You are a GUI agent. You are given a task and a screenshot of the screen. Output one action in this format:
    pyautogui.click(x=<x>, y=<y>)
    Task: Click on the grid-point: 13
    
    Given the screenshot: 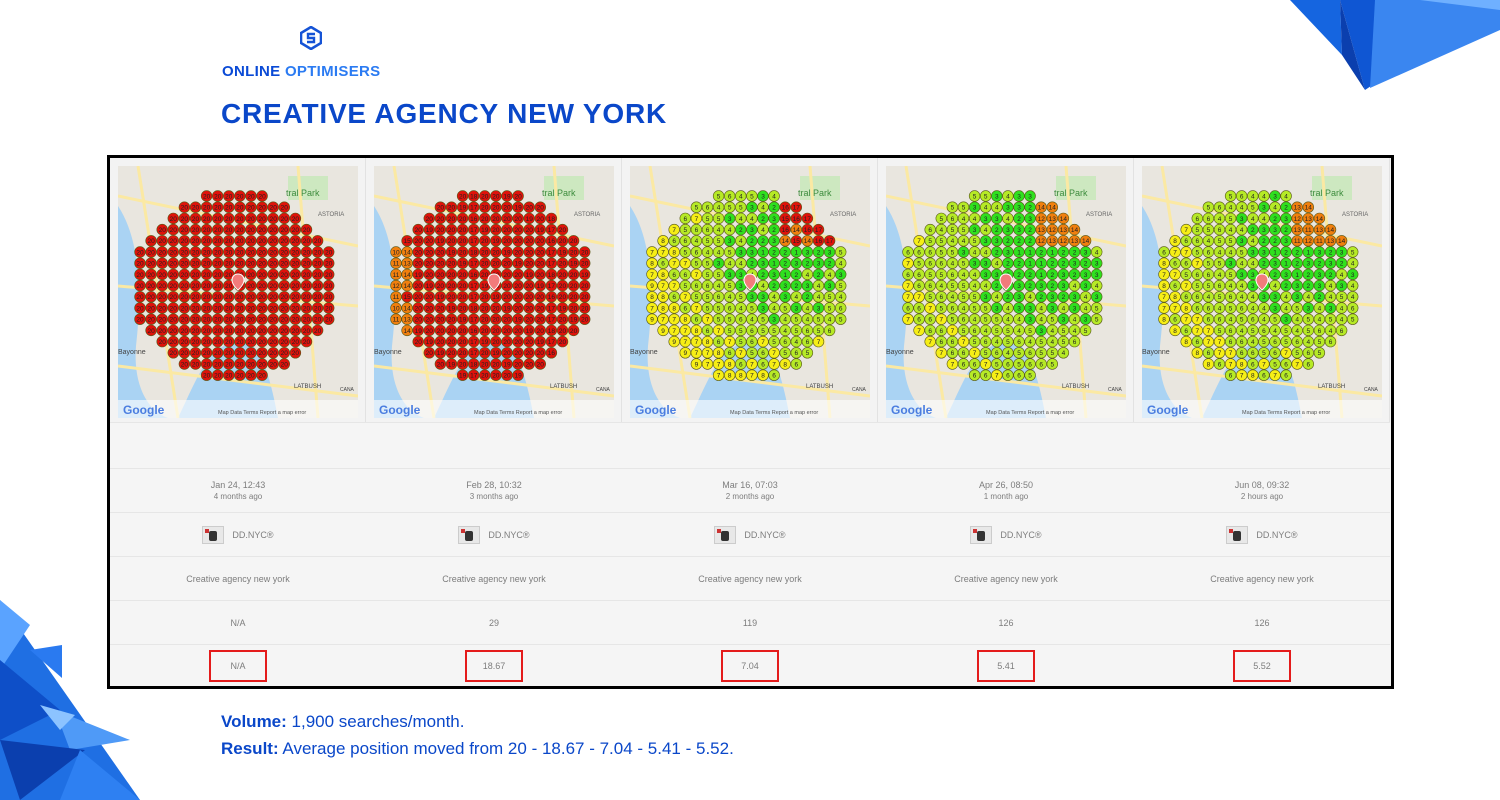 What is the action you would take?
    pyautogui.click(x=1041, y=229)
    